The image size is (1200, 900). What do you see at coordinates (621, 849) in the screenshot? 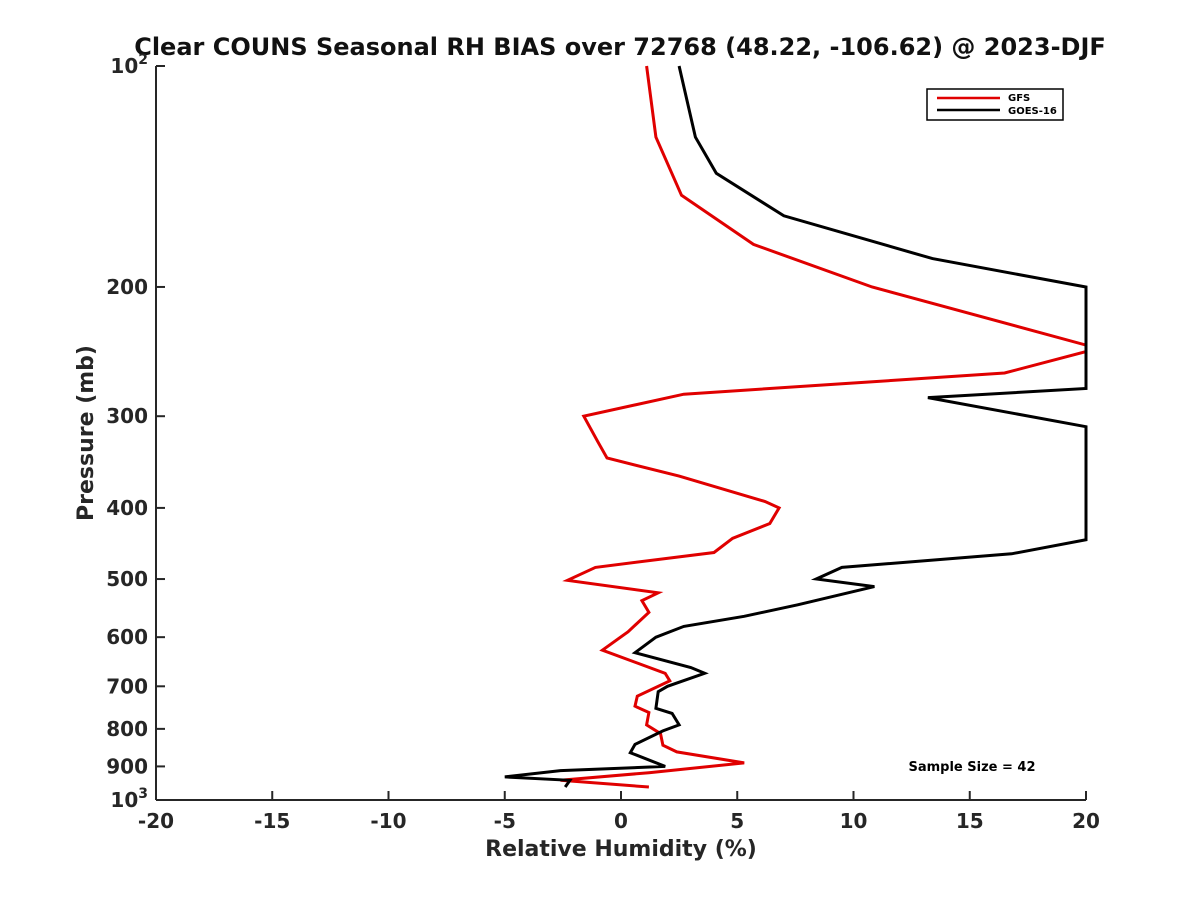
I see `x-axis-label: Relative Humidity (%)` at bounding box center [621, 849].